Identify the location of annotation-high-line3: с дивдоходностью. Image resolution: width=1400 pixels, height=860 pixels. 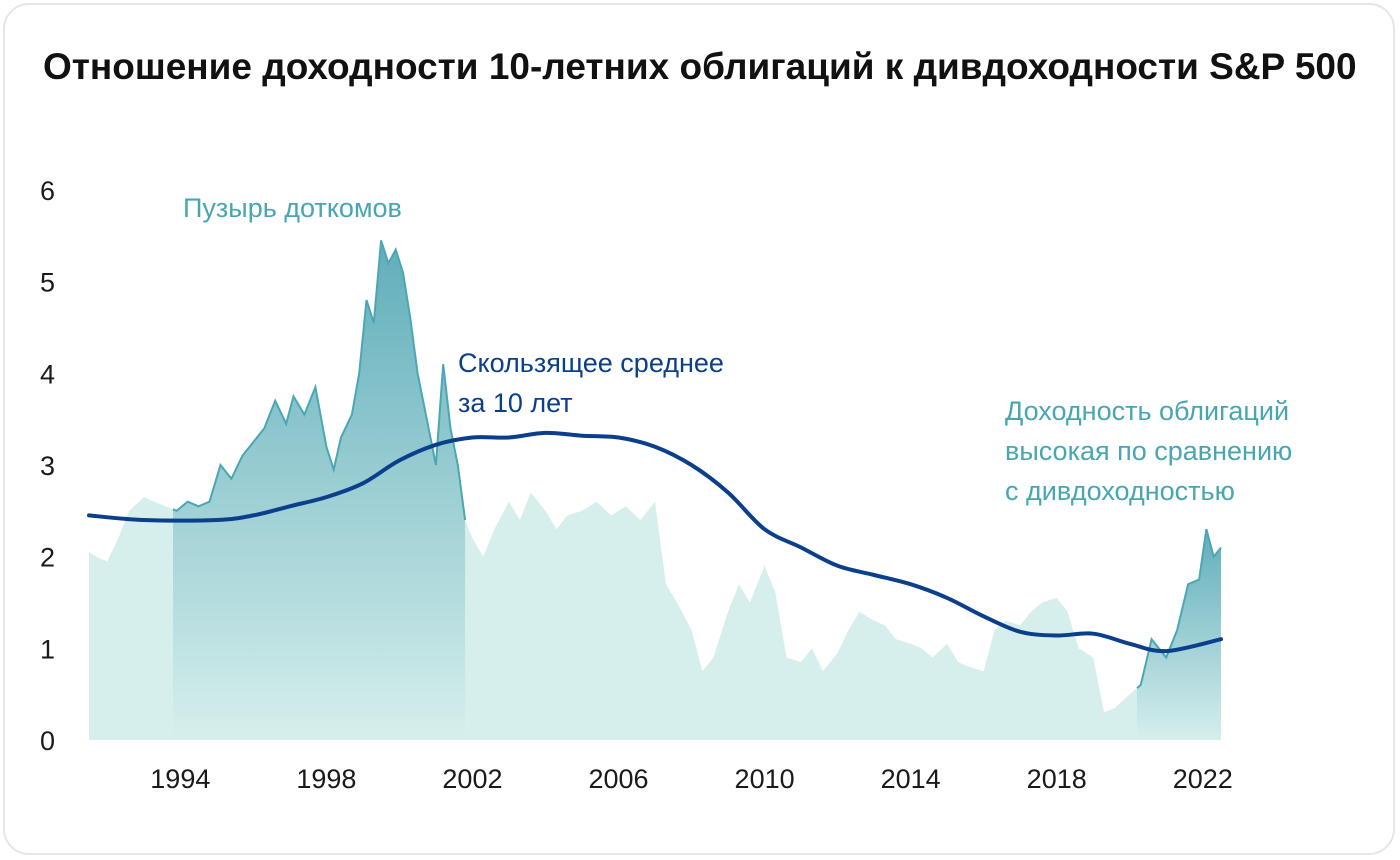
(1120, 491).